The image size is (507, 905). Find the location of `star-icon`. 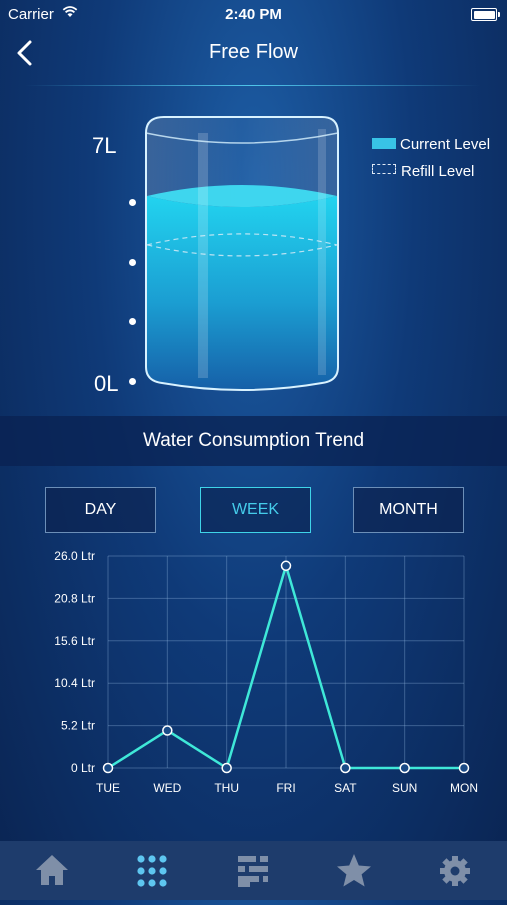

star-icon is located at coordinates (354, 870).